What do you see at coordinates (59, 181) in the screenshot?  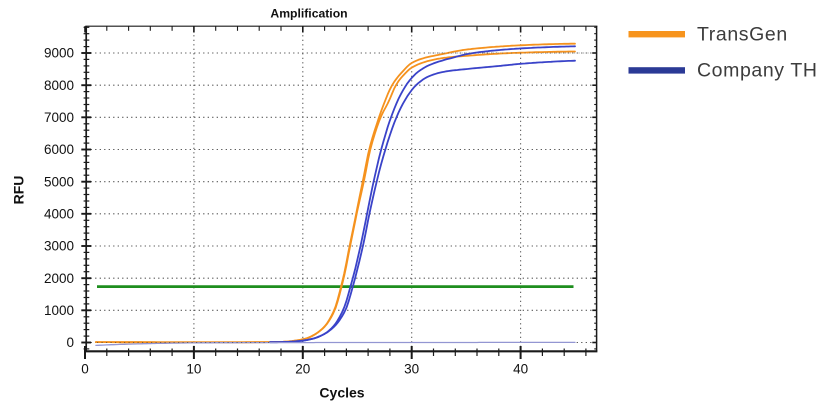 I see `svg-text: 5000` at bounding box center [59, 181].